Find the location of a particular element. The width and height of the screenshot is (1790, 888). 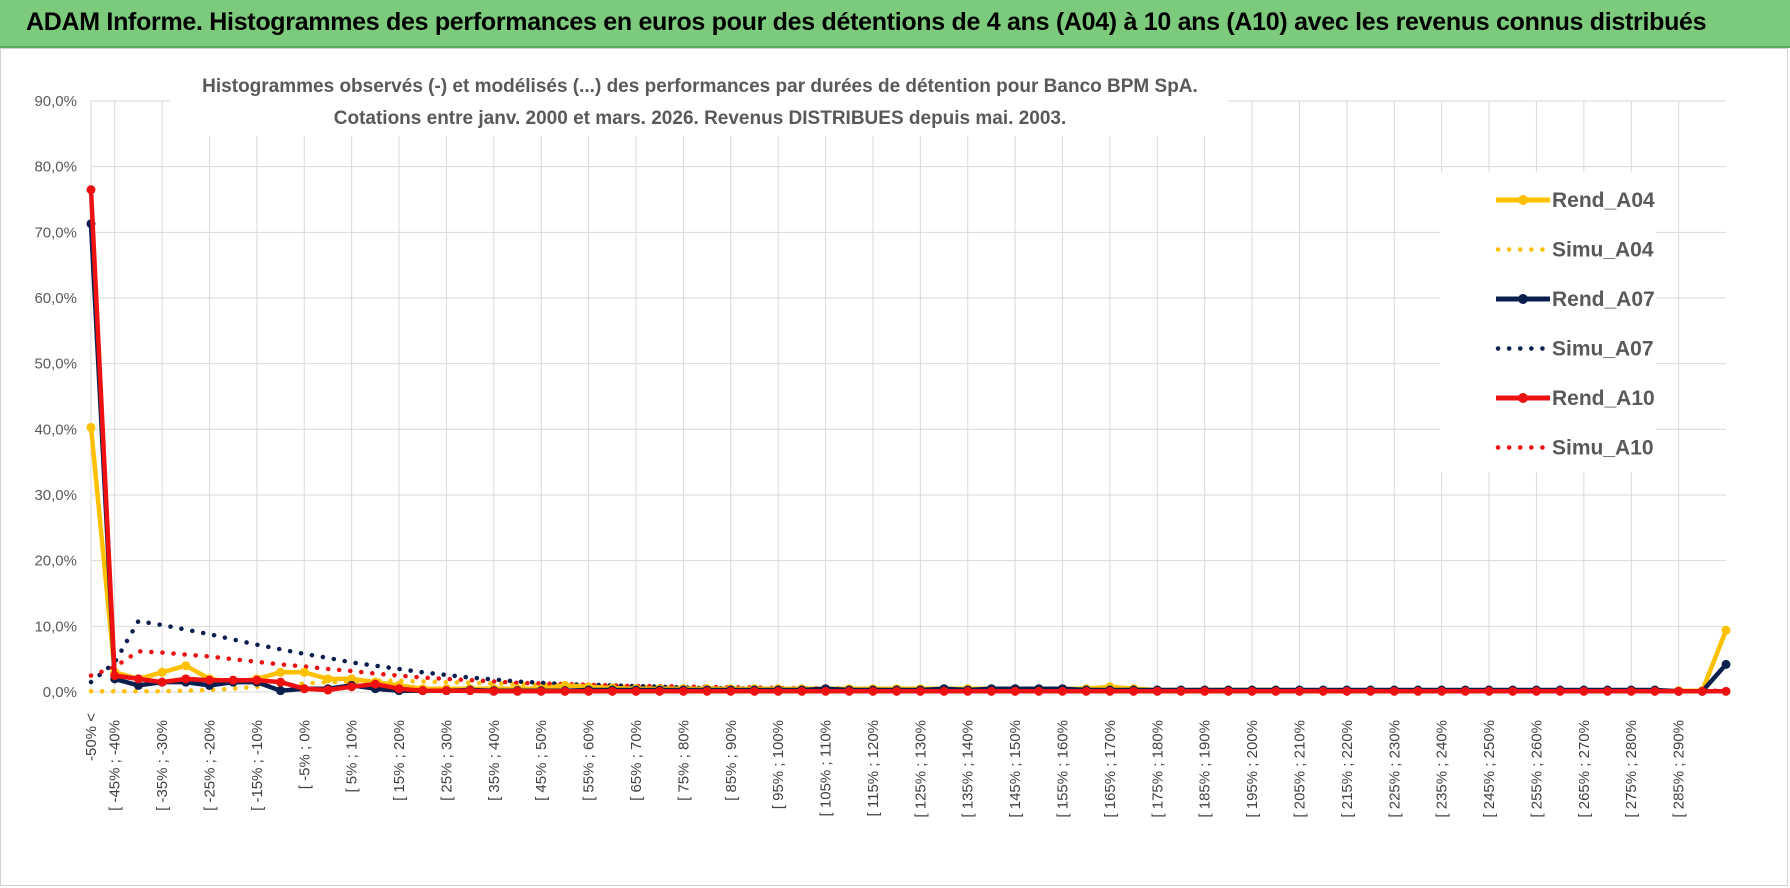

x-tick-label: [ 245% ; 250% is located at coordinates (1489, 769).